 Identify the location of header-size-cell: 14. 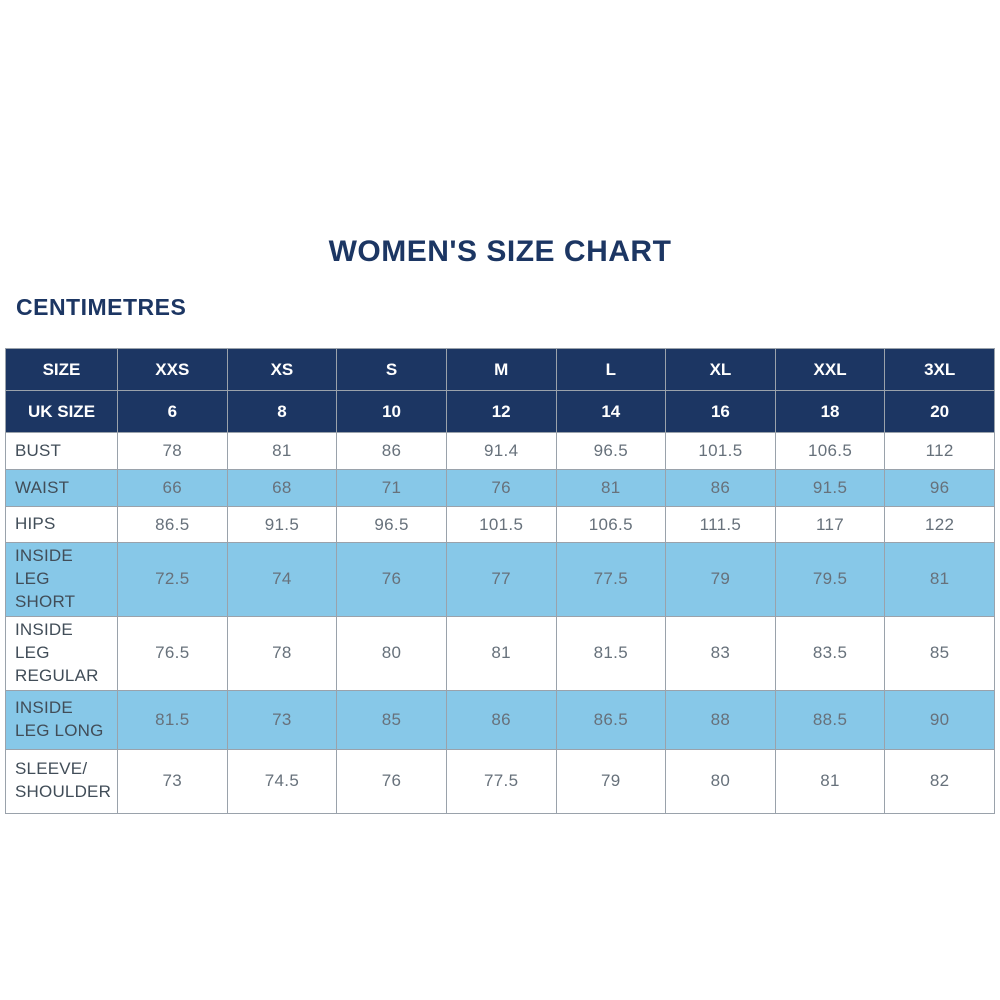
(611, 411).